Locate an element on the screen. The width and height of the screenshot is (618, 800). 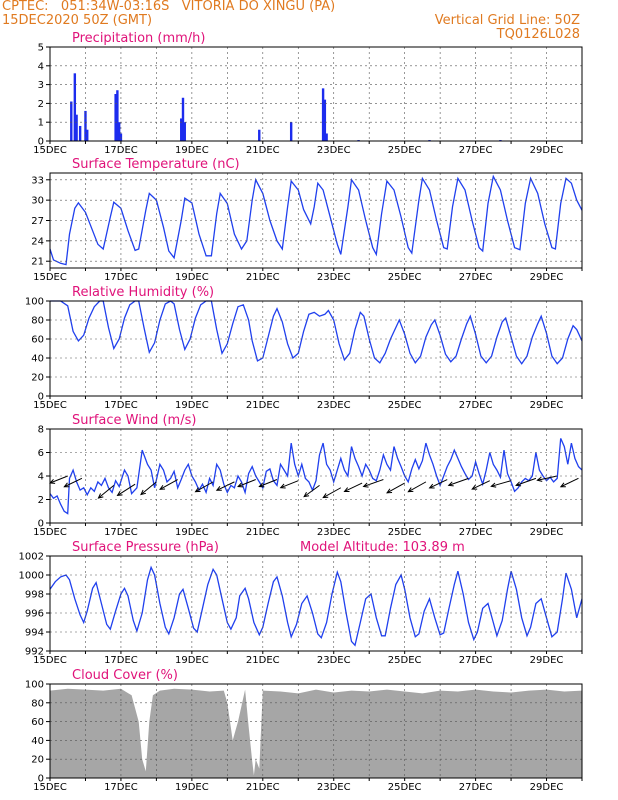
header-code: TQ0126L028 is located at coordinates (538, 34).